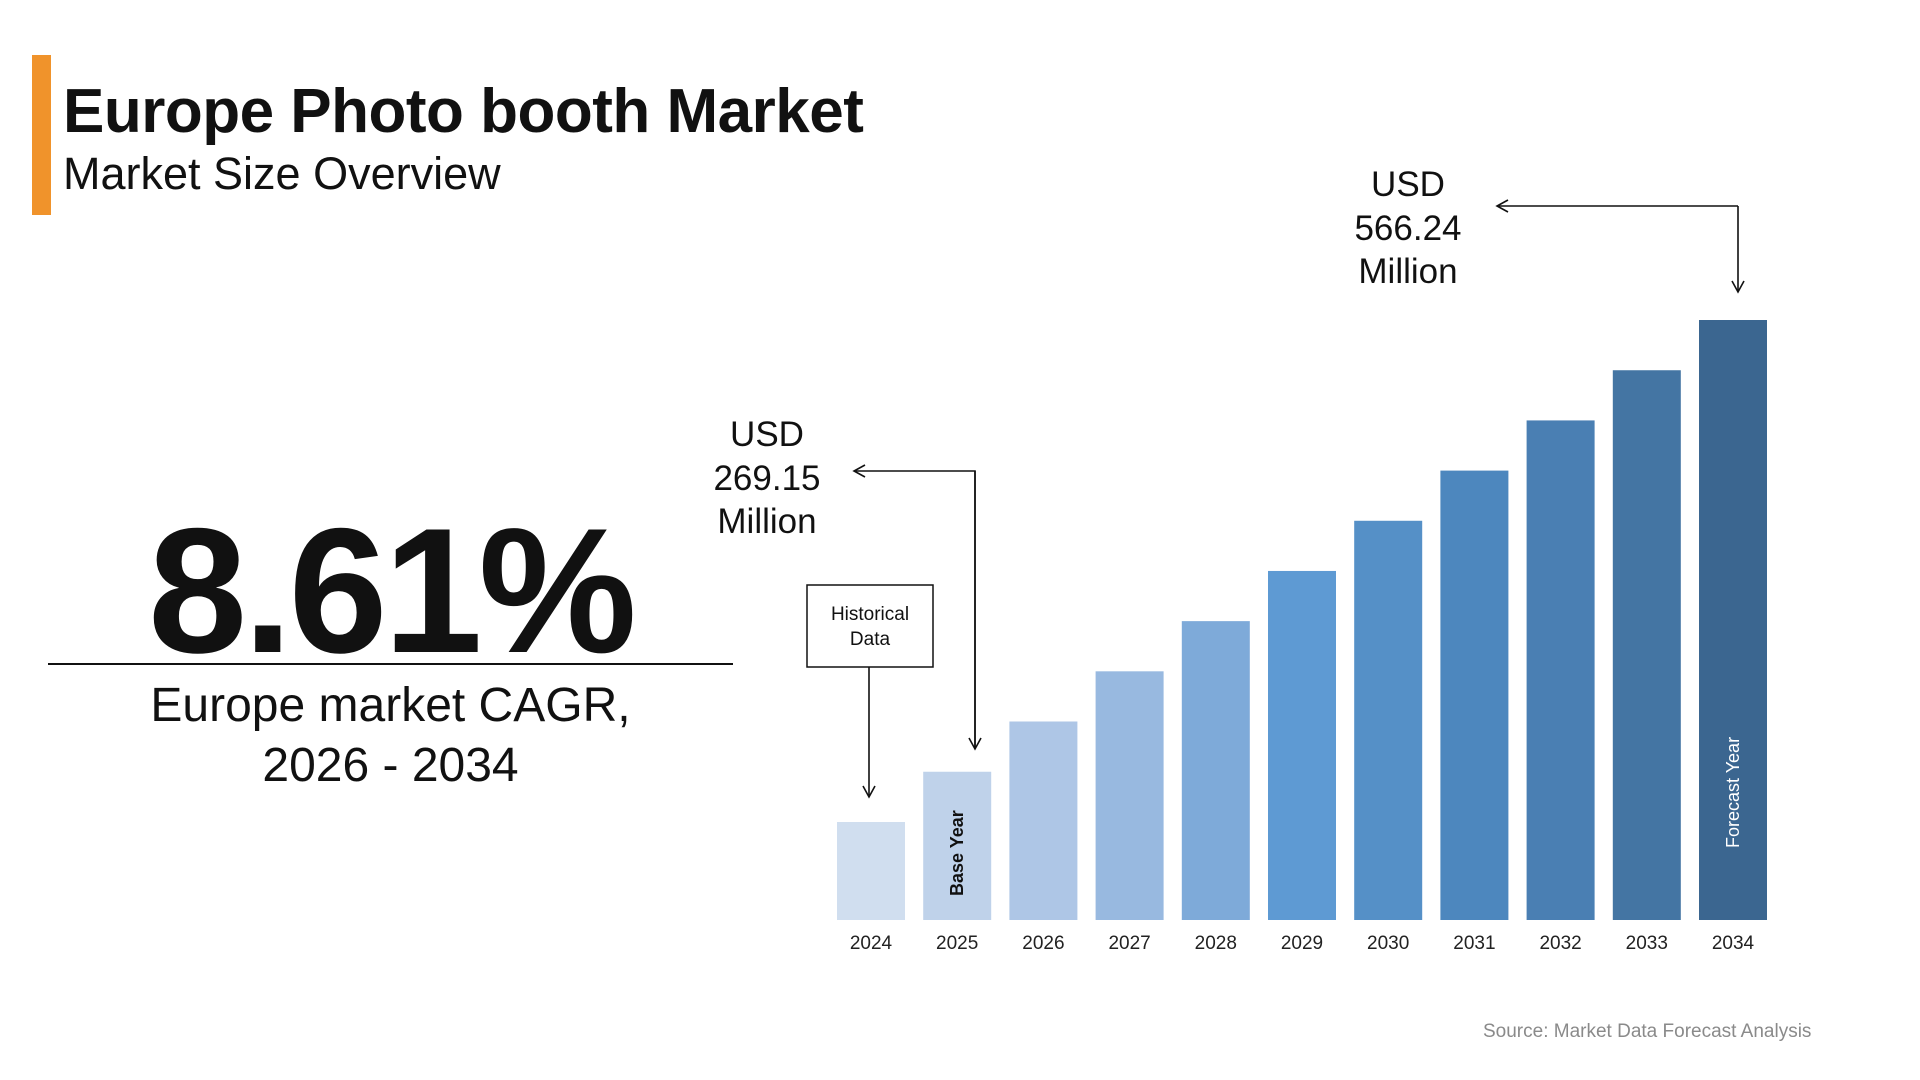 Image resolution: width=1920 pixels, height=1080 pixels. What do you see at coordinates (1647, 1031) in the screenshot?
I see `source-note: Source: Market Data Forecast Analysis` at bounding box center [1647, 1031].